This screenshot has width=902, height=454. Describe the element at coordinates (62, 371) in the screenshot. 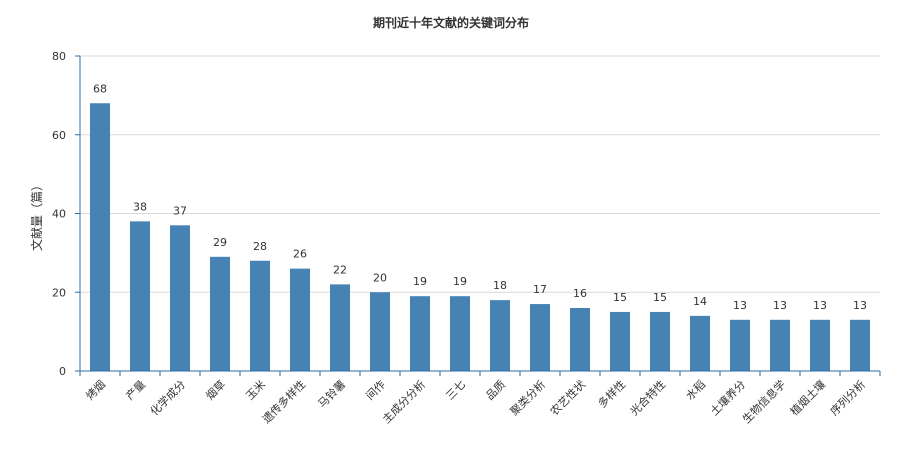

I see `y-tick-label: 0` at that location.